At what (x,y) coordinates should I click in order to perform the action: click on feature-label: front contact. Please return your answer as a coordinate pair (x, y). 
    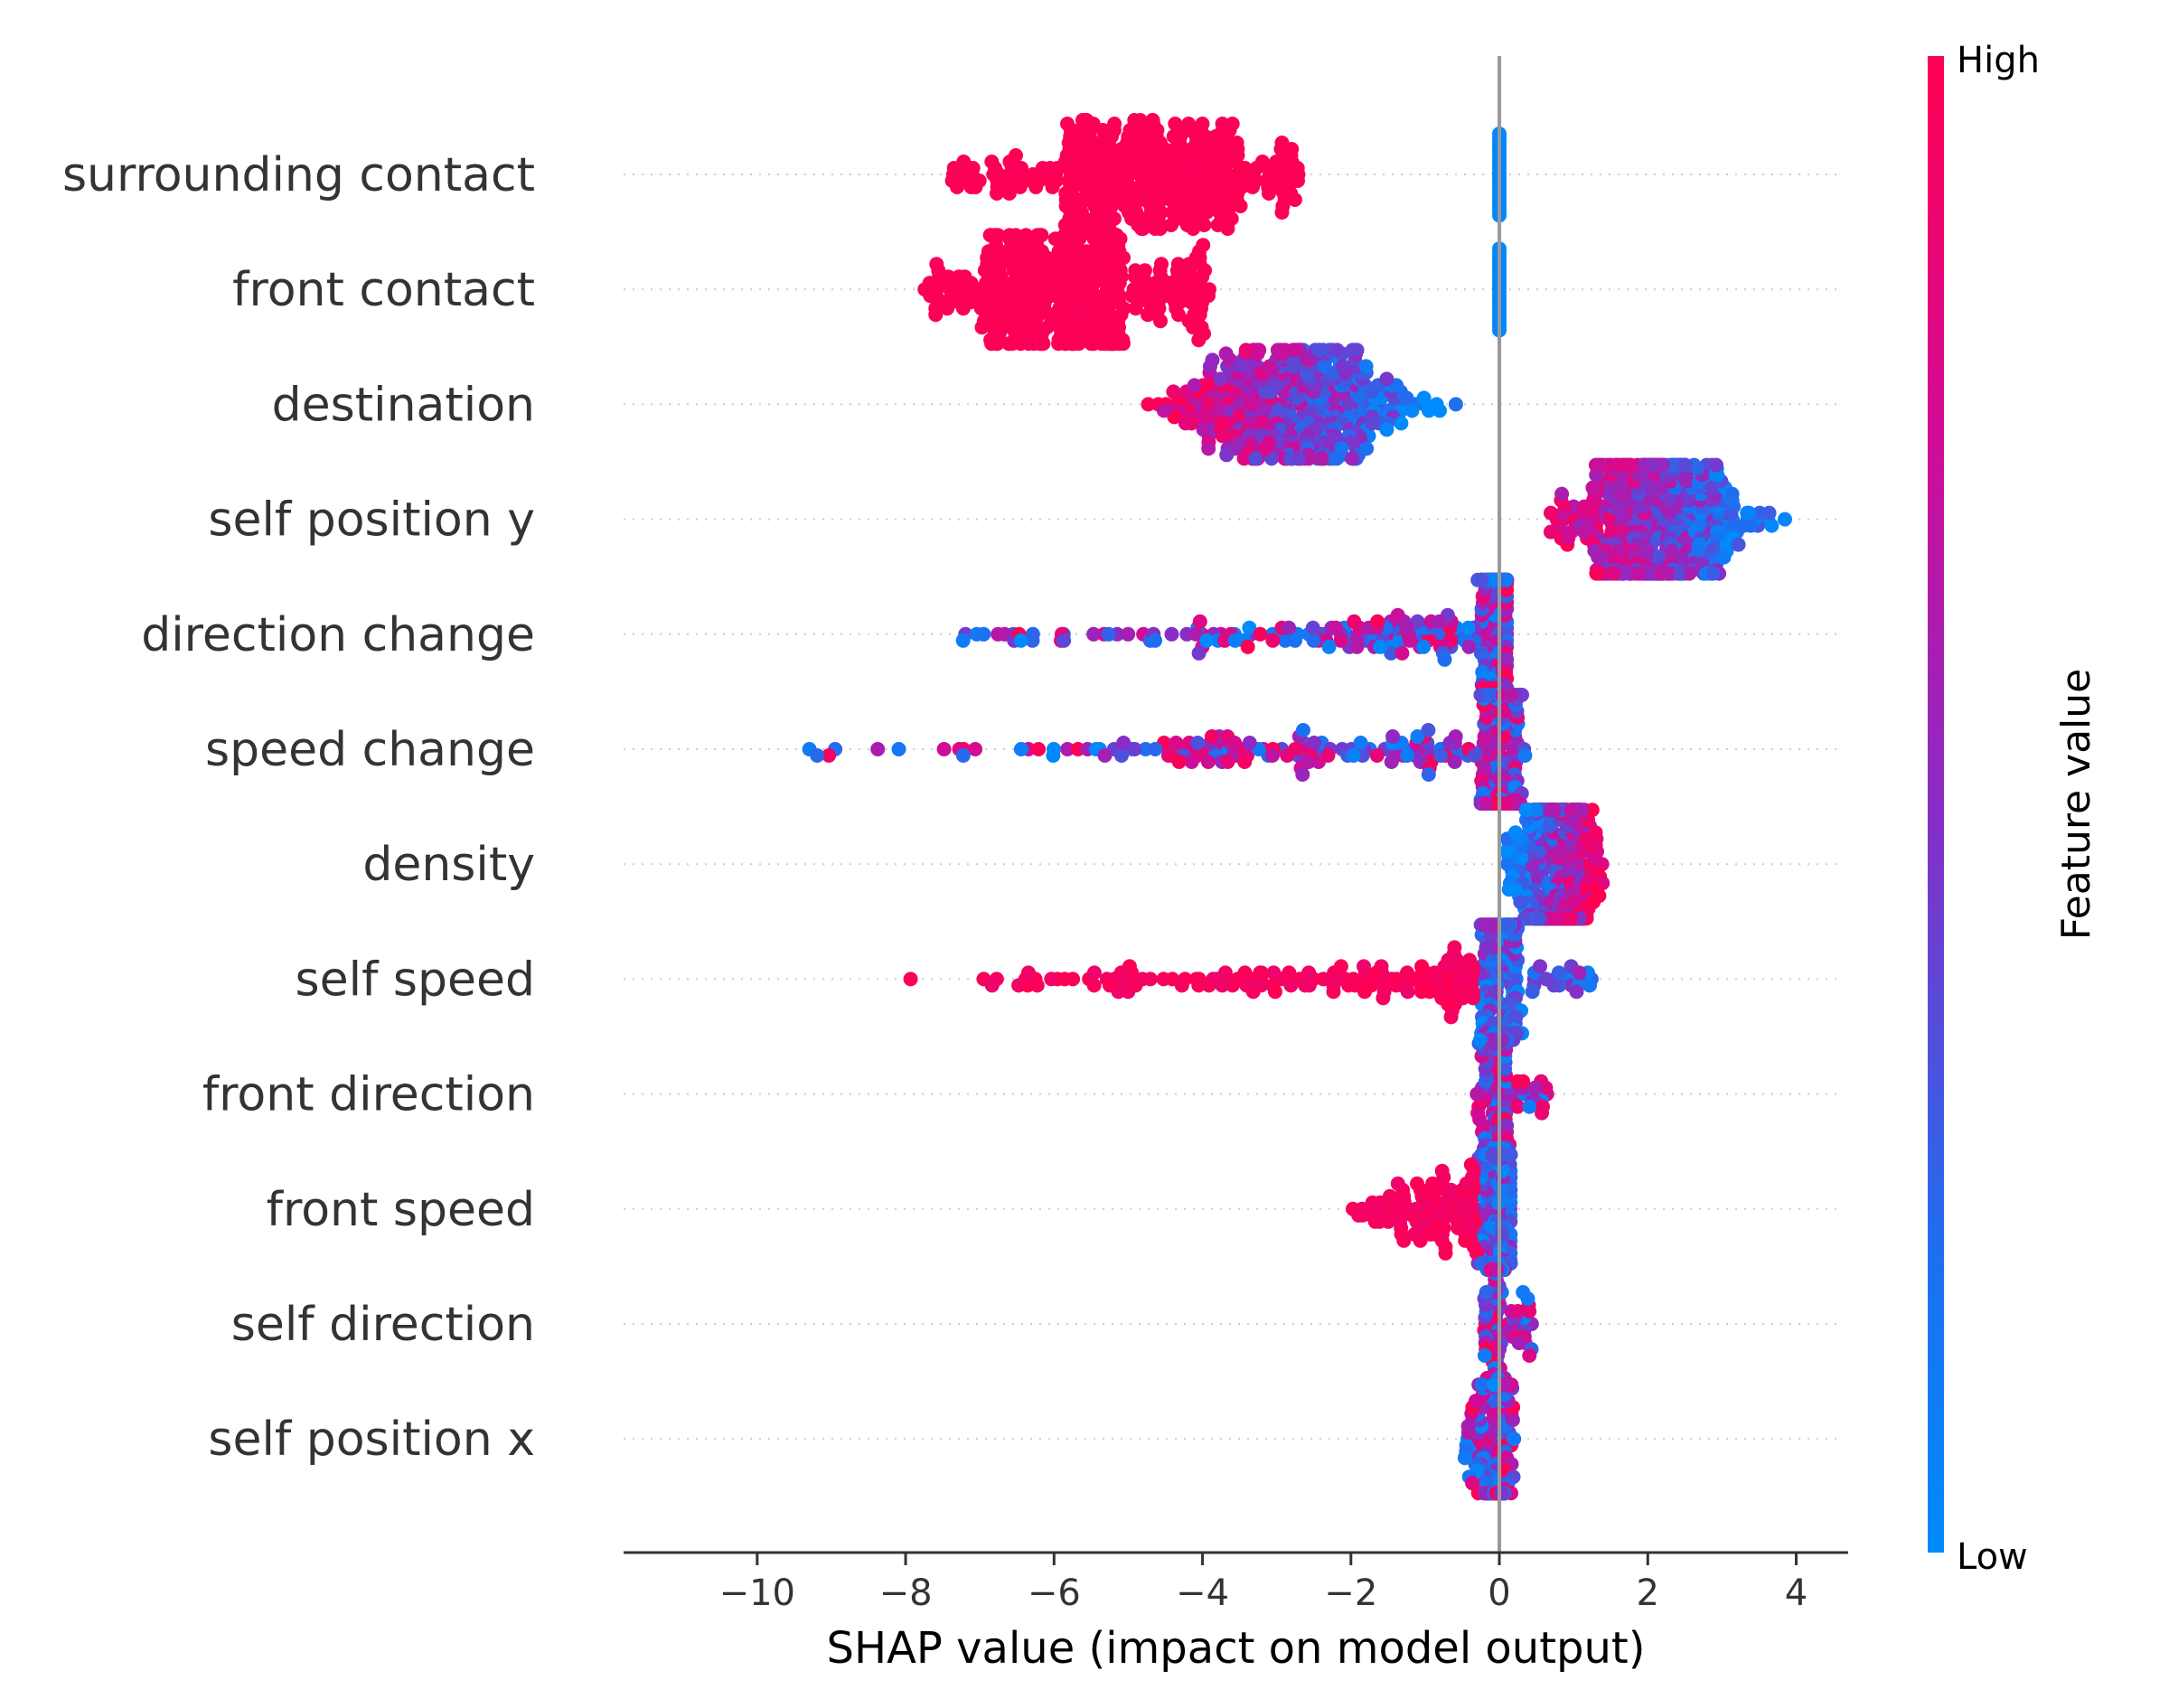
    Looking at the image, I should click on (384, 290).